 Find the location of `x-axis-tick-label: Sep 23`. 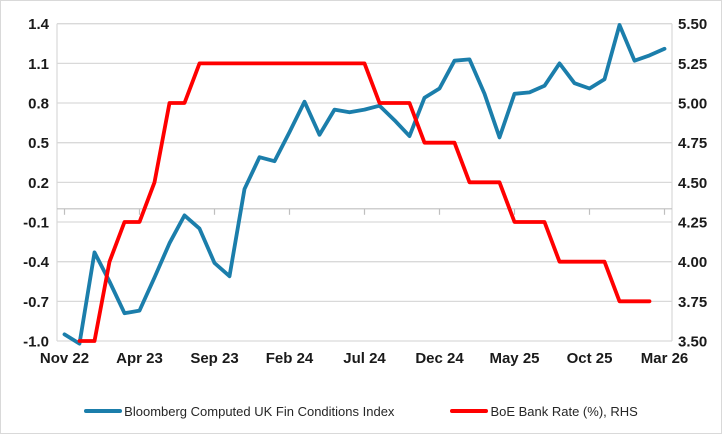

x-axis-tick-label: Sep 23 is located at coordinates (214, 358).